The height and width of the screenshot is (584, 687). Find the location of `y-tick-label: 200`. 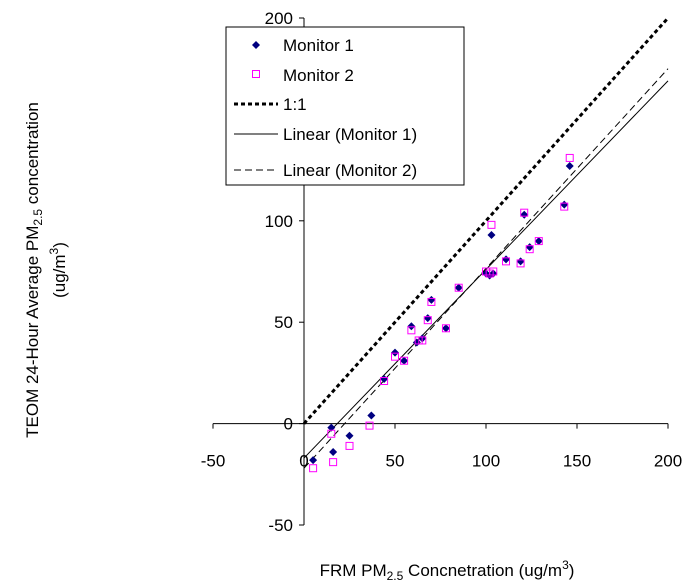

y-tick-label: 200 is located at coordinates (279, 18).